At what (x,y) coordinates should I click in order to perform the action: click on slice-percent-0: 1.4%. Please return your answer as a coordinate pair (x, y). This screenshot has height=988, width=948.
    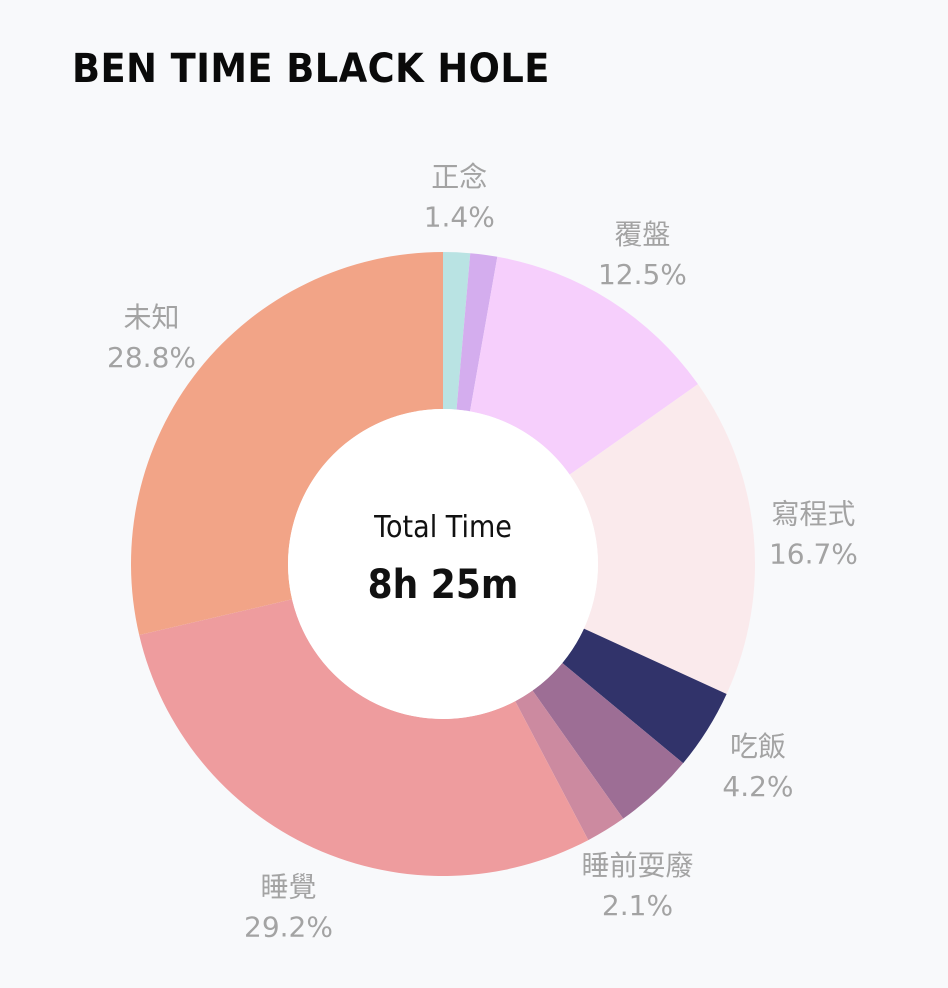
    Looking at the image, I should click on (459, 216).